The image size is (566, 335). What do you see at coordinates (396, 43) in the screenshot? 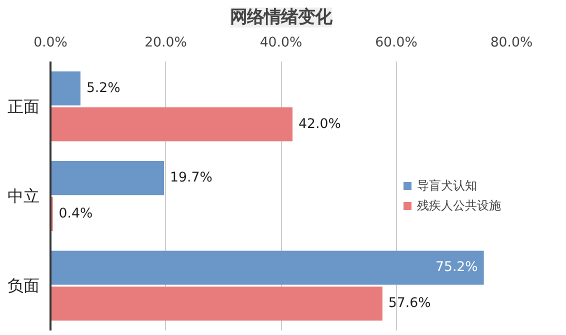
I see `x-tick-label: 60.0%` at bounding box center [396, 43].